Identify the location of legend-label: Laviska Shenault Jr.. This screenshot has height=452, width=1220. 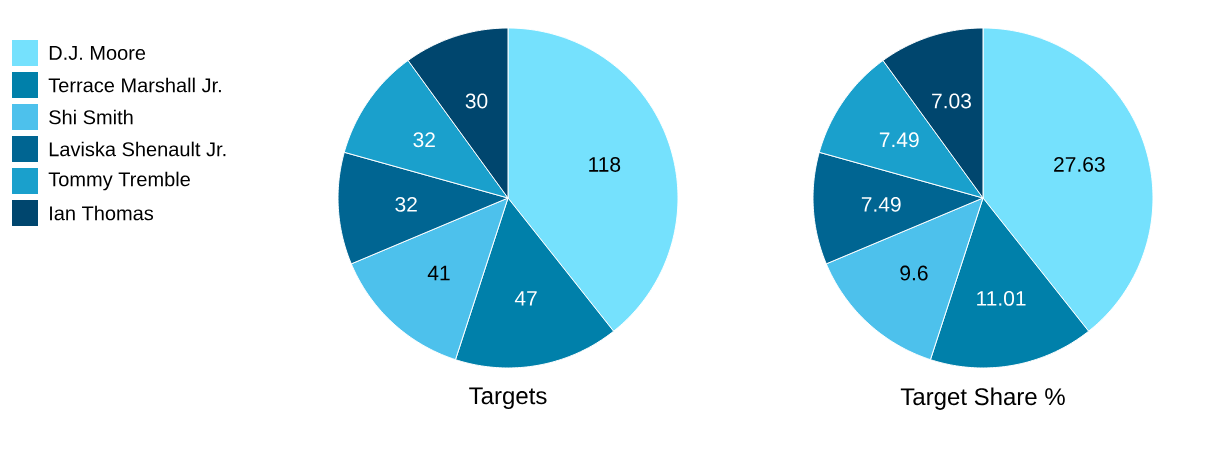
(137, 149).